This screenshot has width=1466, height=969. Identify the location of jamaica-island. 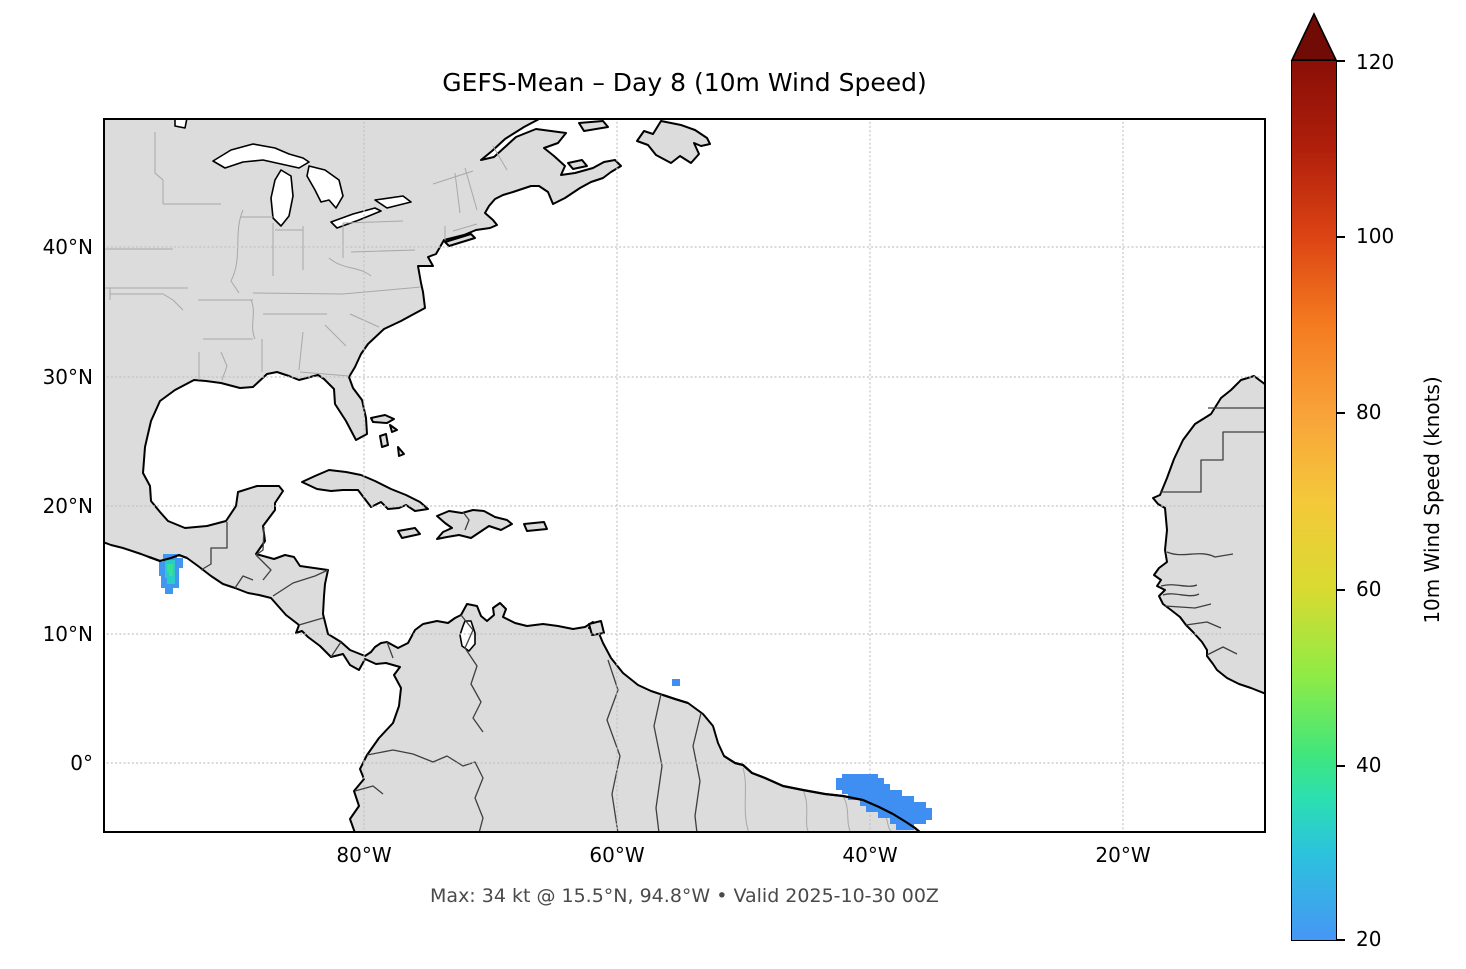
(409, 533).